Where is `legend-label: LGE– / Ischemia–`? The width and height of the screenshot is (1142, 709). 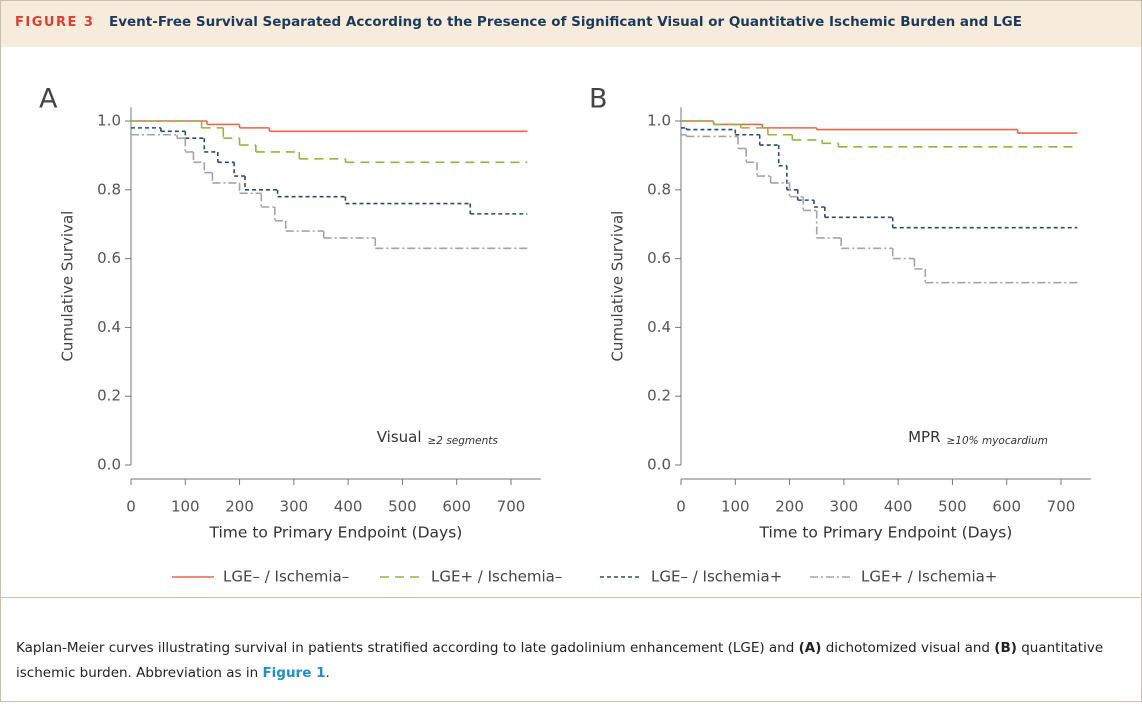
legend-label: LGE– / Ischemia– is located at coordinates (286, 577).